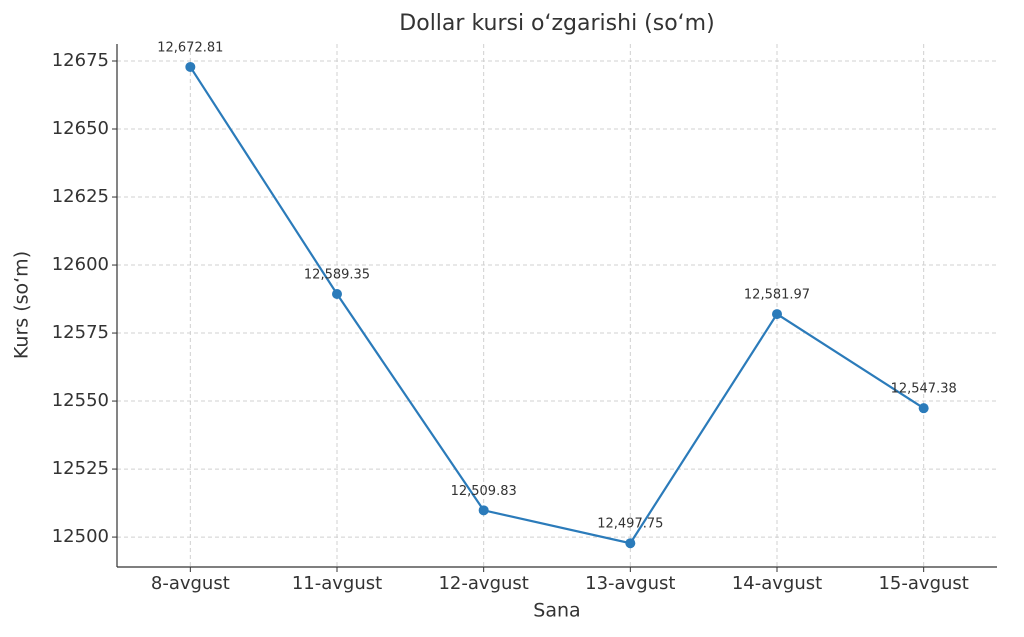  Describe the element at coordinates (483, 583) in the screenshot. I see `x-tick-label: 12-avgust` at that location.